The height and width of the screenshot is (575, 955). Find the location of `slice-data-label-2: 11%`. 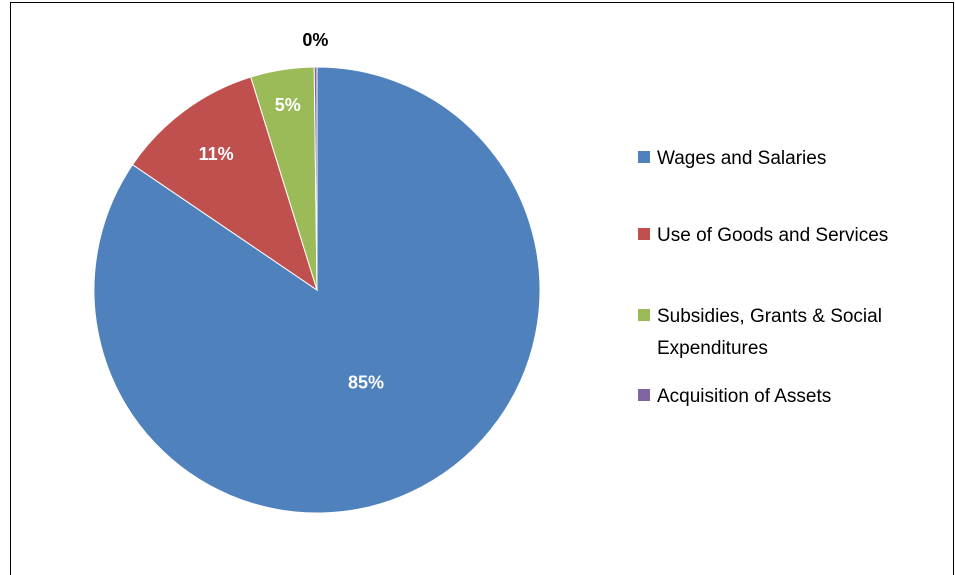

slice-data-label-2: 11% is located at coordinates (216, 154).